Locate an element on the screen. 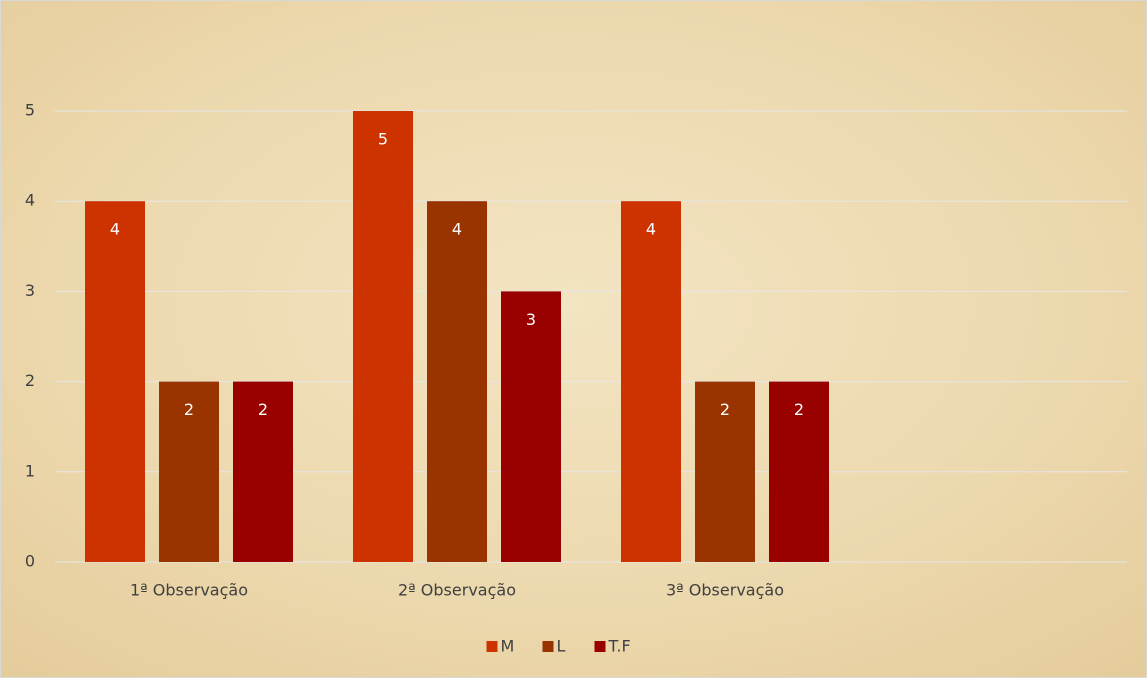 The height and width of the screenshot is (678, 1147). value-label: 5 is located at coordinates (383, 139).